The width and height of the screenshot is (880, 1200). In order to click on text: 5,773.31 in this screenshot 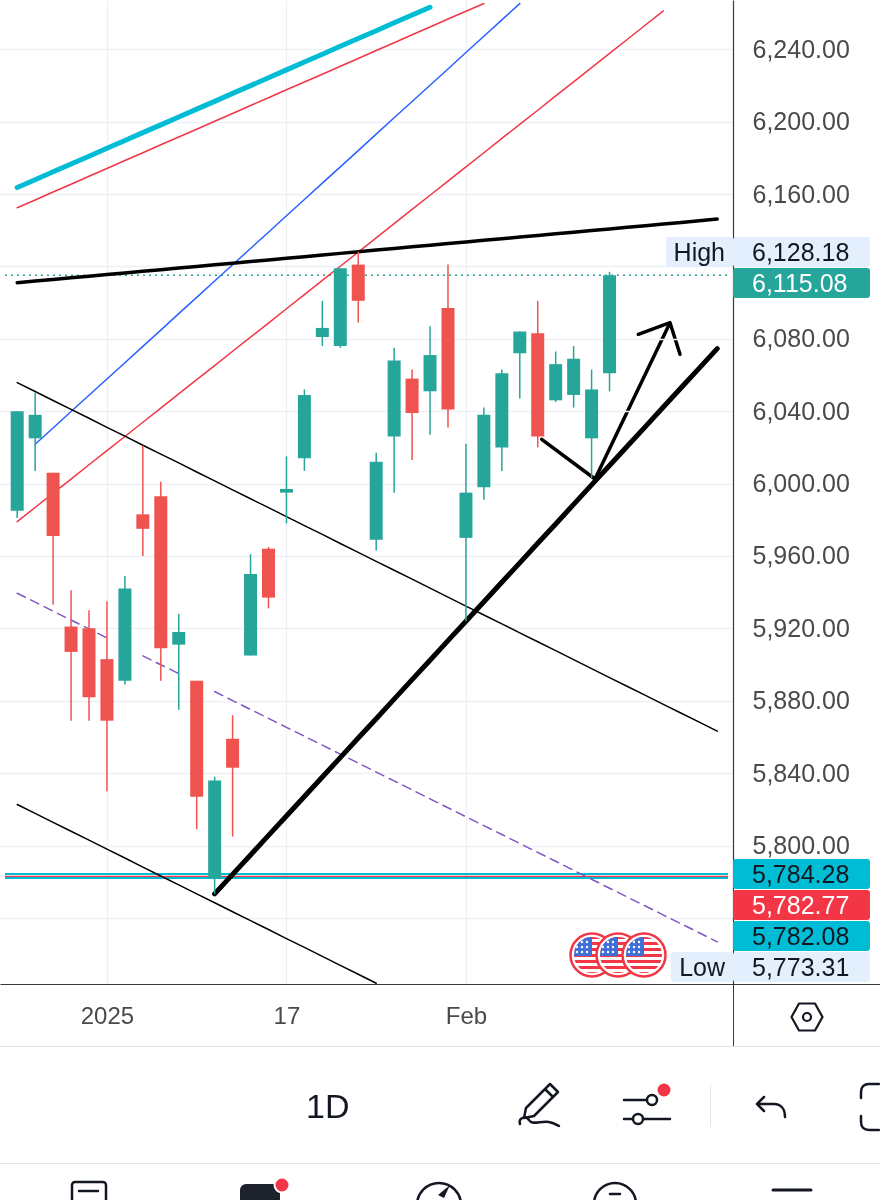, I will do `click(801, 966)`.